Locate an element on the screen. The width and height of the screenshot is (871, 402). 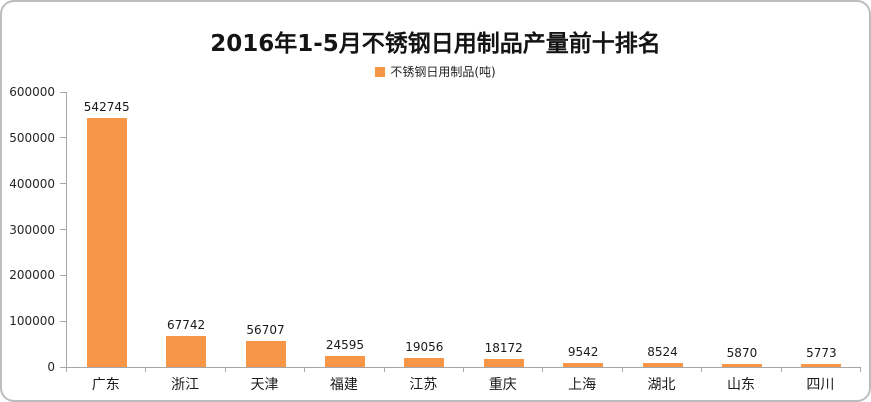
legend: 不锈钢日用制品(吨) is located at coordinates (435, 71).